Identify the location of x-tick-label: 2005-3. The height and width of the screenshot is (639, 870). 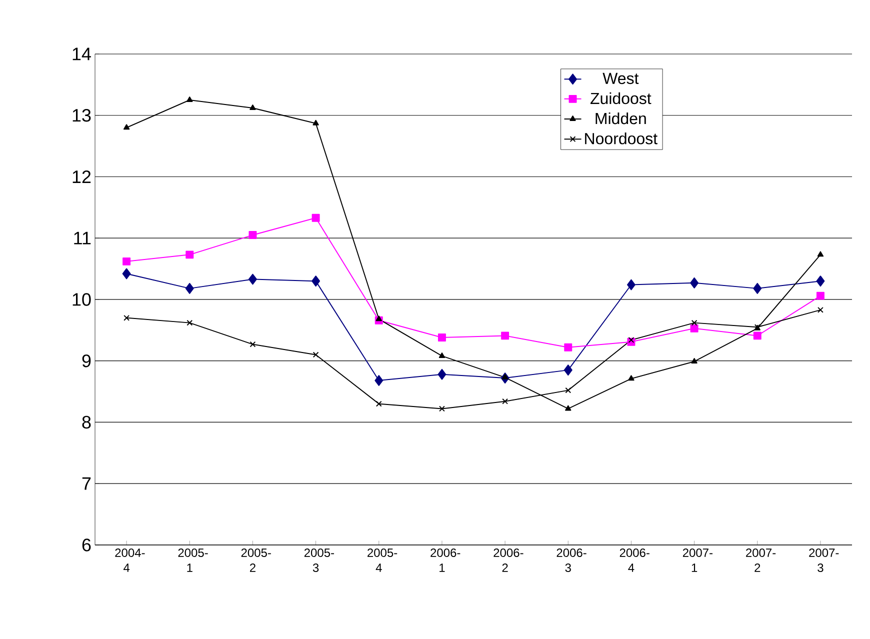
(319, 560).